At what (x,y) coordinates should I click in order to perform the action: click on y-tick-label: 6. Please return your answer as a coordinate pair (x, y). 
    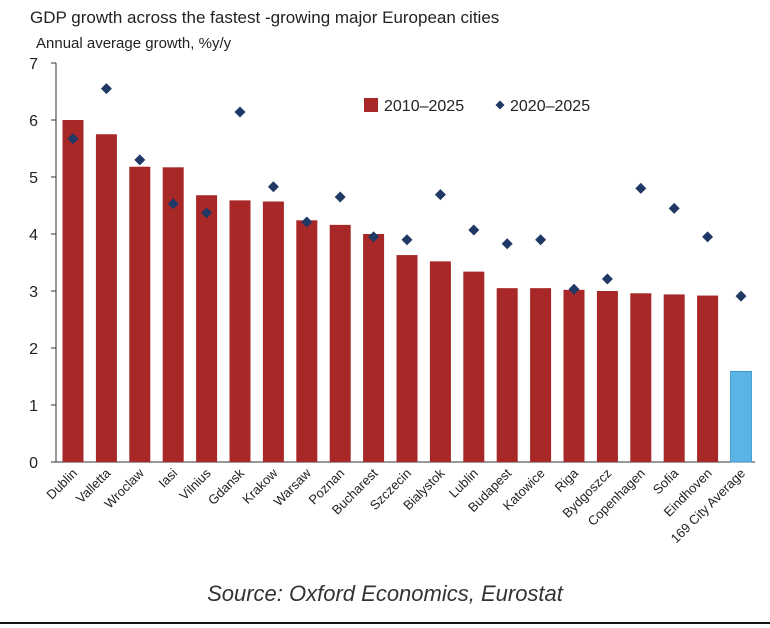
    Looking at the image, I should click on (33, 121).